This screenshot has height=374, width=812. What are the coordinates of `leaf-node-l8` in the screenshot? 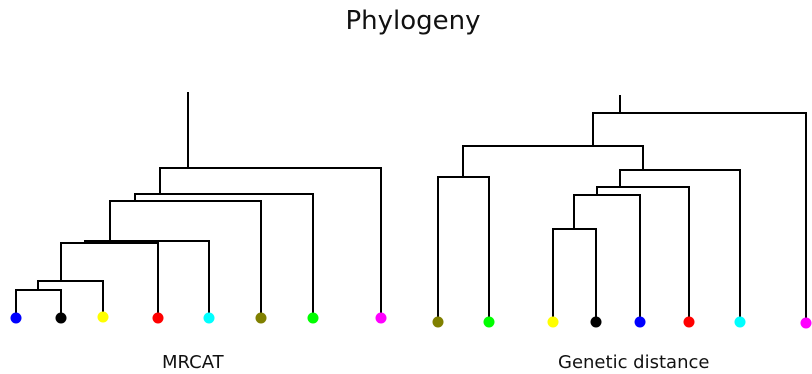 It's located at (381, 318).